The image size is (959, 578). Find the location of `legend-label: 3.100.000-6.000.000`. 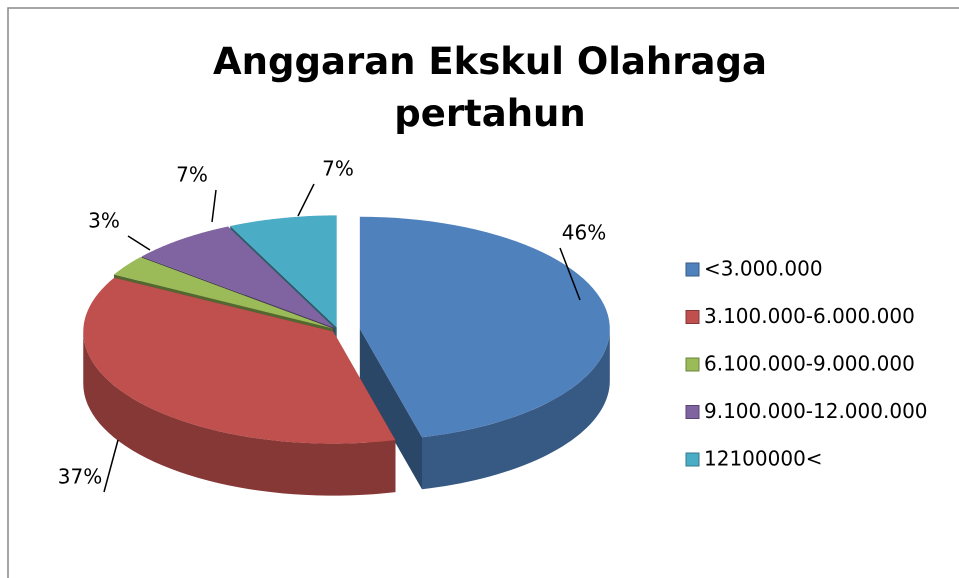

legend-label: 3.100.000-6.000.000 is located at coordinates (809, 316).